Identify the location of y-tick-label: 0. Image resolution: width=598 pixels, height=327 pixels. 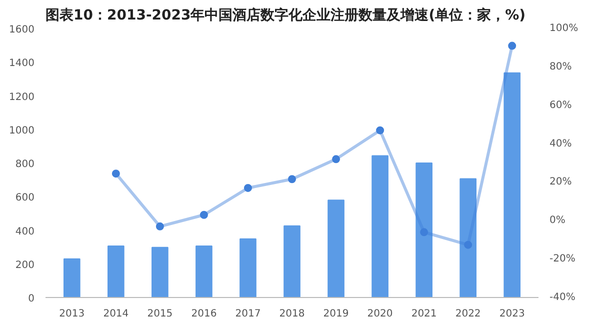
(31, 299).